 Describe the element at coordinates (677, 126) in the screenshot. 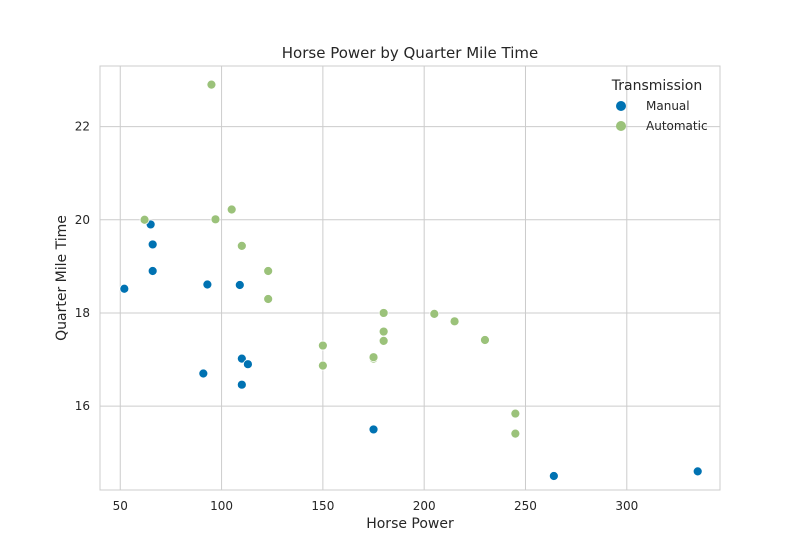

I see `legend-label-automatic: Automatic` at that location.